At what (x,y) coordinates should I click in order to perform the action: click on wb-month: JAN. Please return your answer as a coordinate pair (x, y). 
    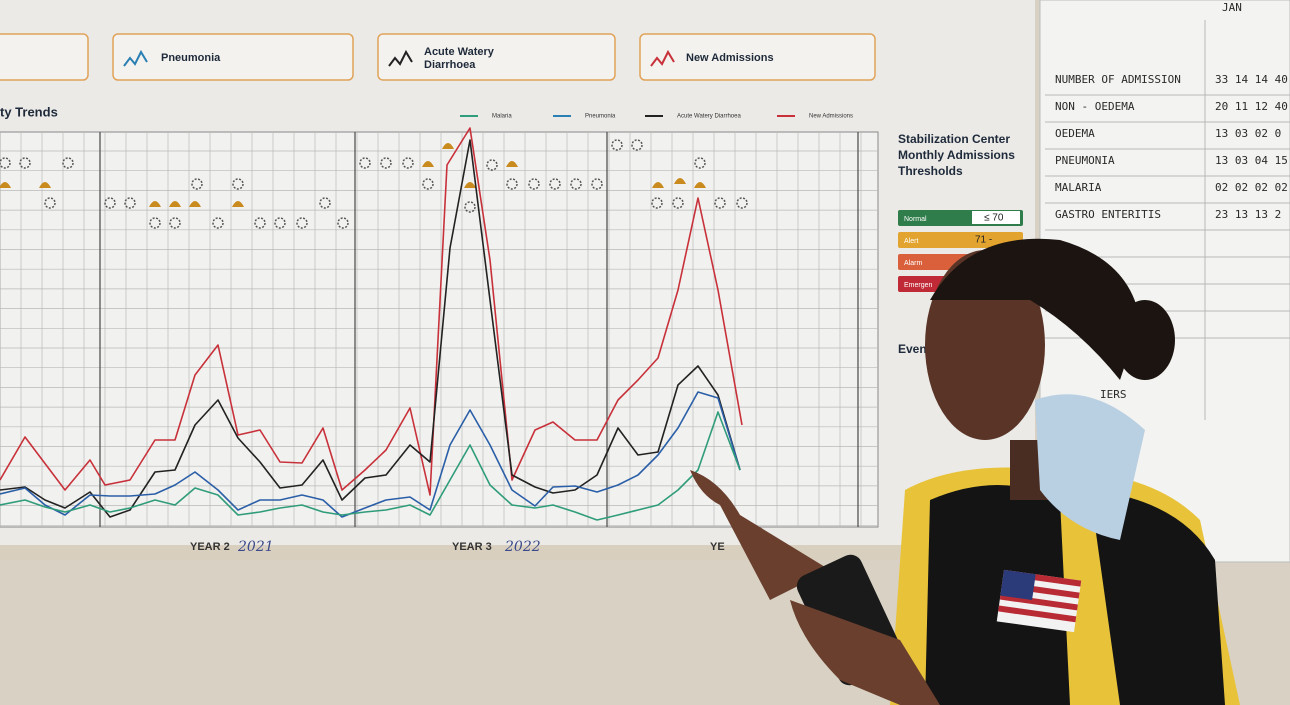
    Looking at the image, I should click on (1232, 7).